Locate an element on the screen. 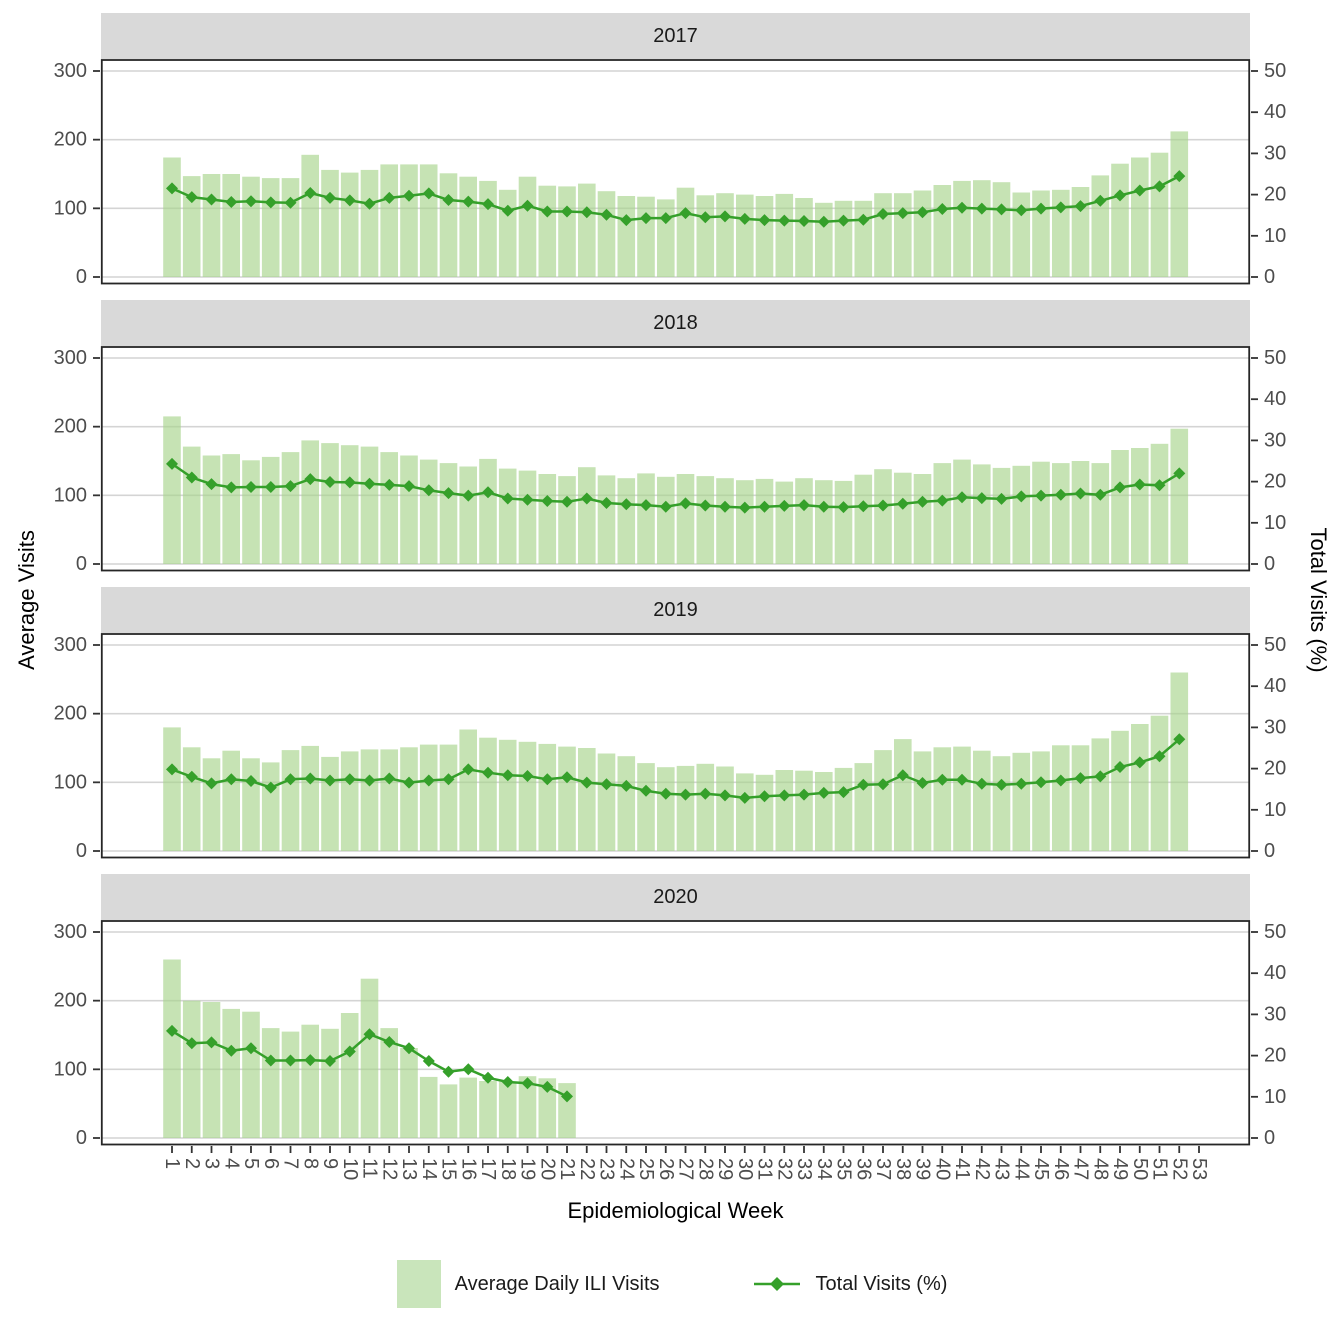  x-tick-label: 2 is located at coordinates (192, 1163).